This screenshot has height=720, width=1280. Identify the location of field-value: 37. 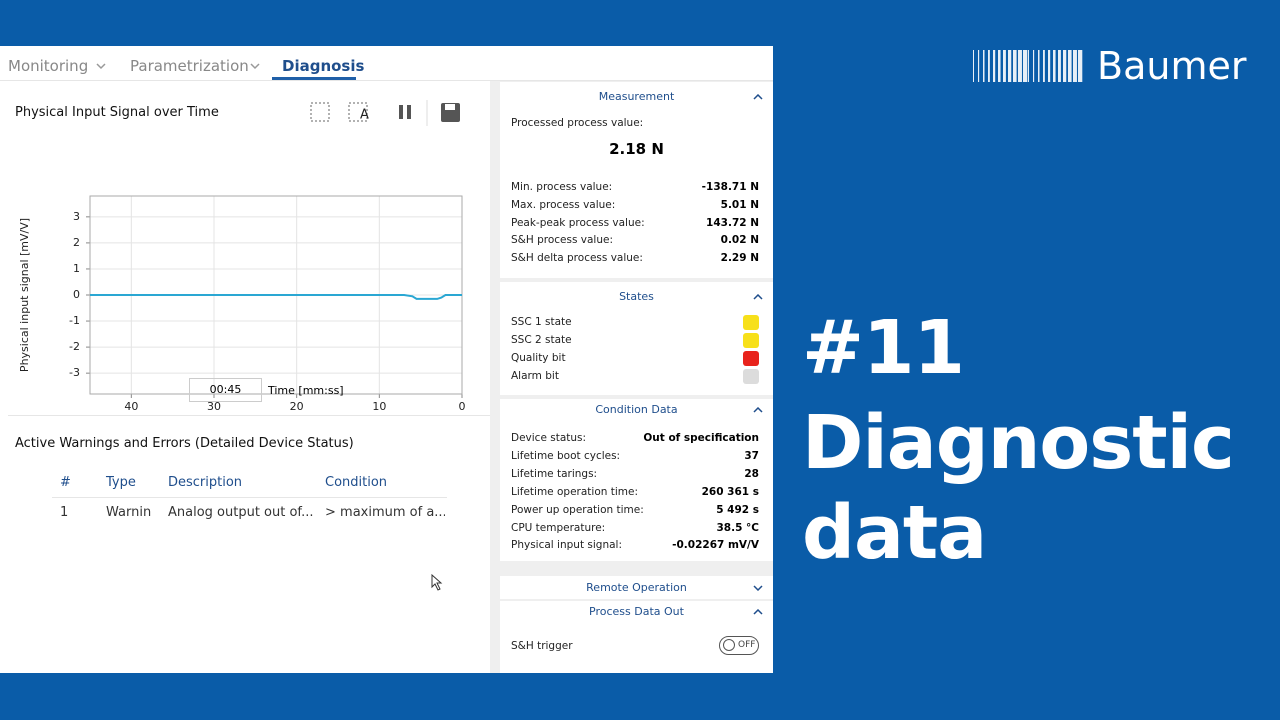
(751, 455).